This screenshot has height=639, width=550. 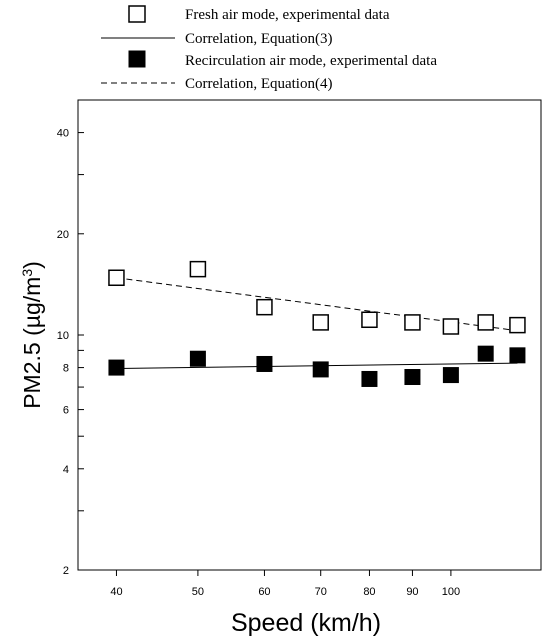 I want to click on x-tick-label: 40, so click(x=116, y=592).